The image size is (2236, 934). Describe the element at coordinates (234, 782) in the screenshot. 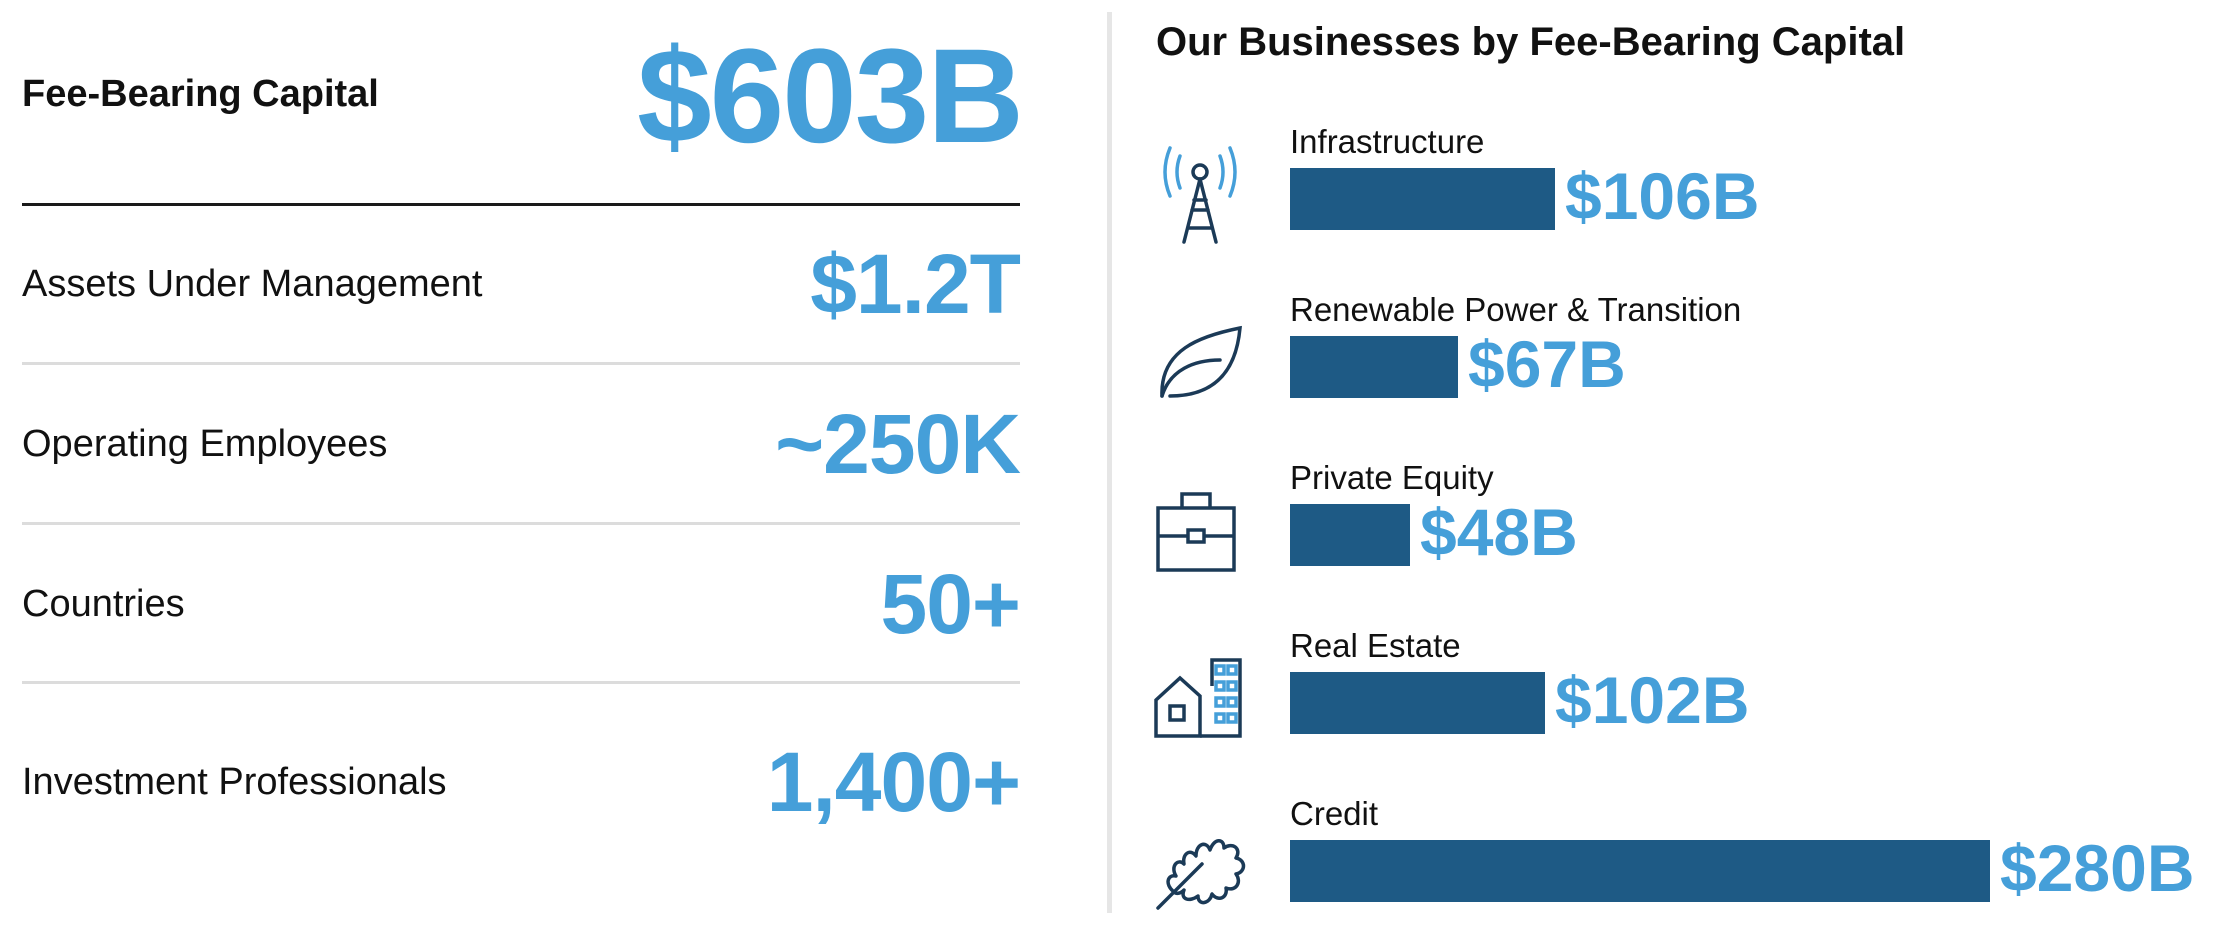

I see `stat-label: Investment Professionals` at that location.